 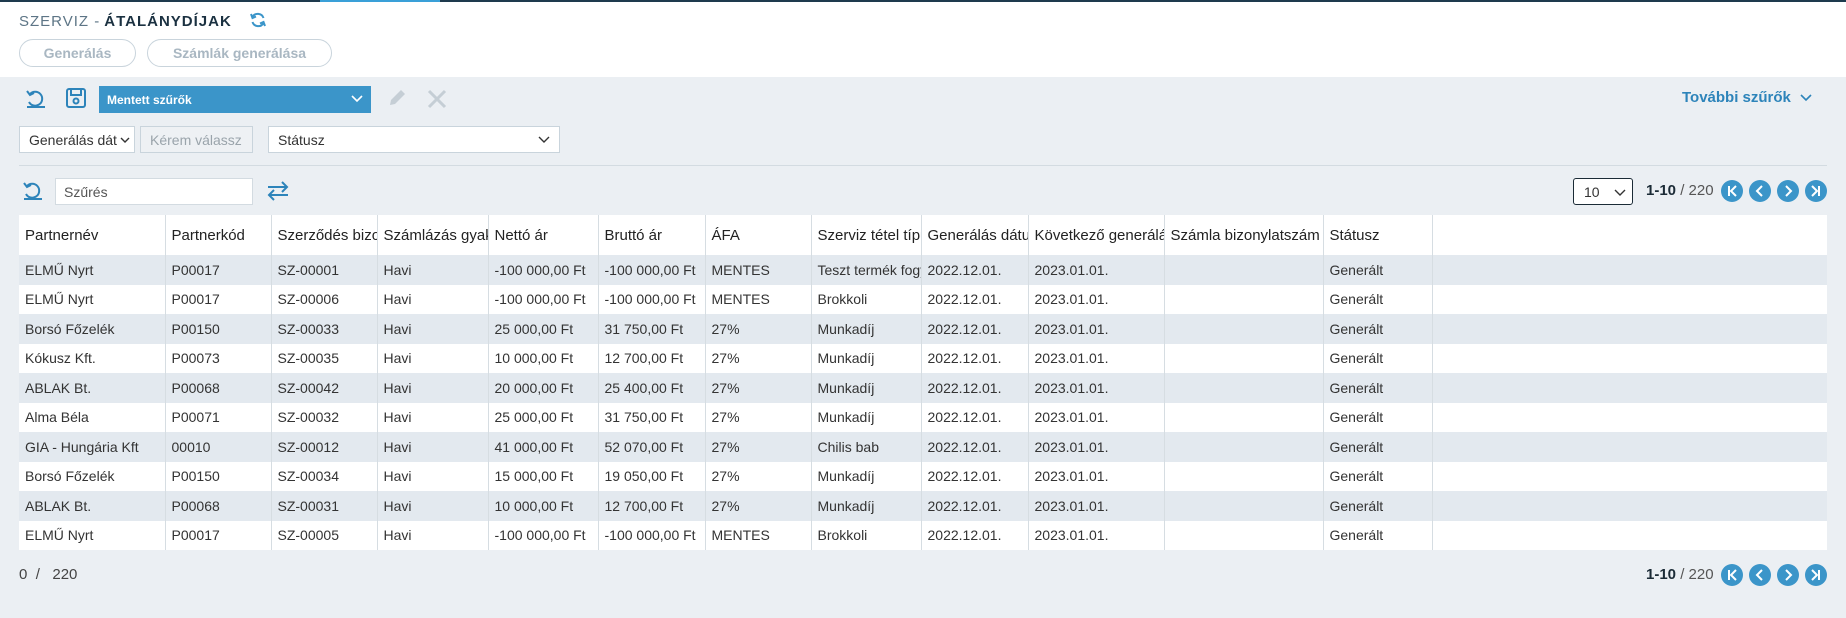 I want to click on table-cell: 41 000,00 Ft, so click(x=543, y=447).